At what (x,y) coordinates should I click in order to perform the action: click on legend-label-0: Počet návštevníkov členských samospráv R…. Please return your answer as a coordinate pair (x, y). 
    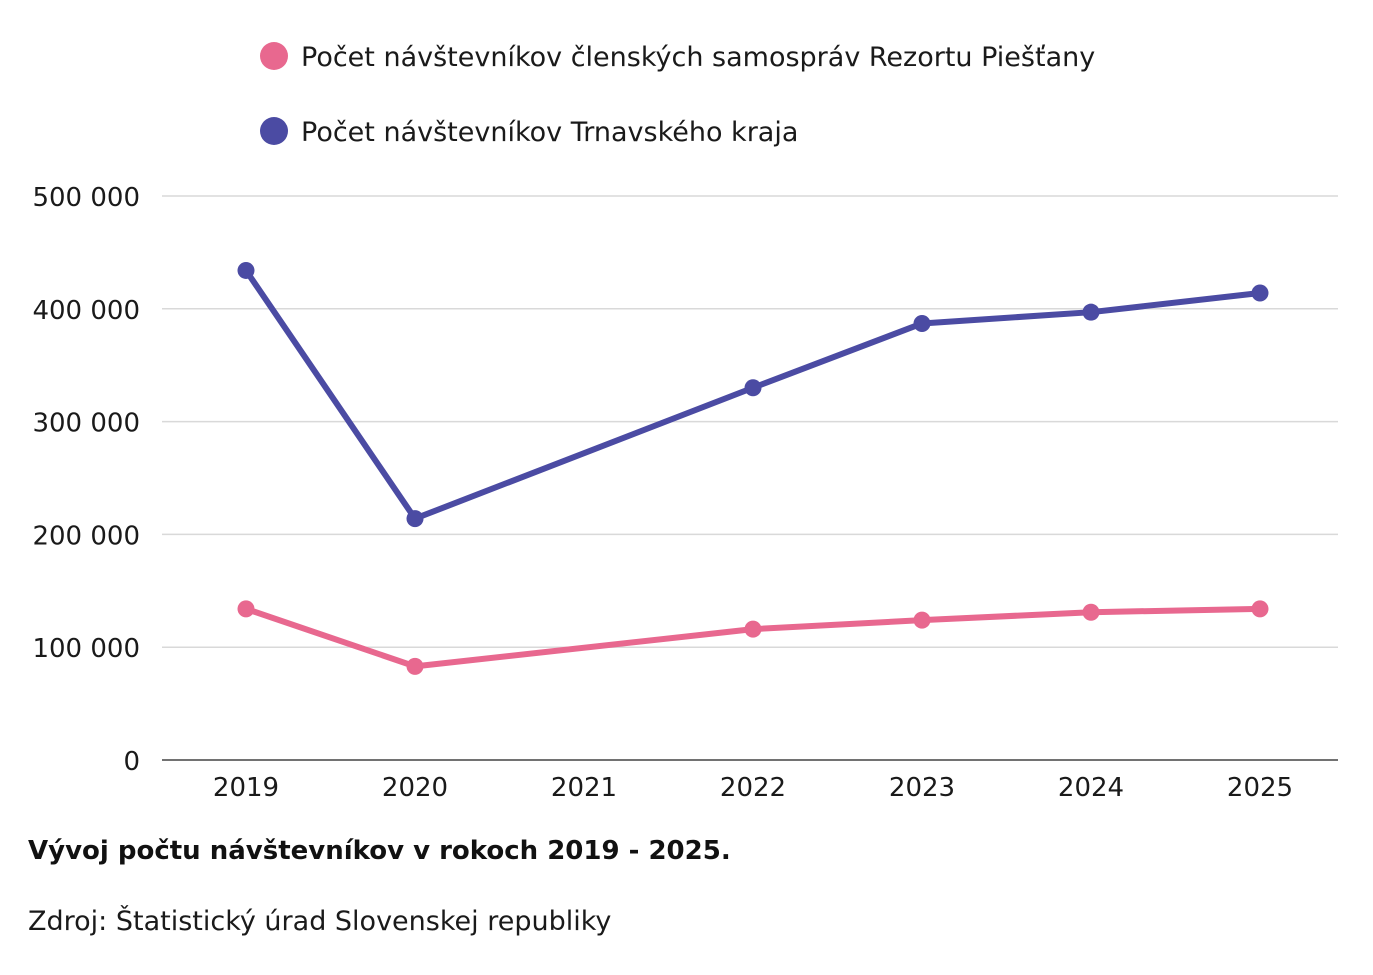
    Looking at the image, I should click on (698, 57).